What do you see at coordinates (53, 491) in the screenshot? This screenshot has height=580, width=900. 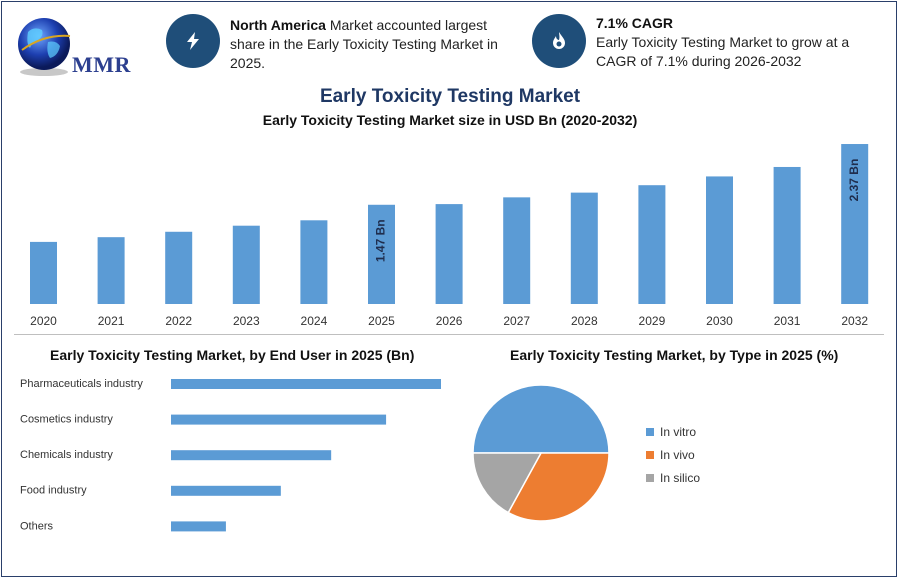 I see `category-label: Food industry` at bounding box center [53, 491].